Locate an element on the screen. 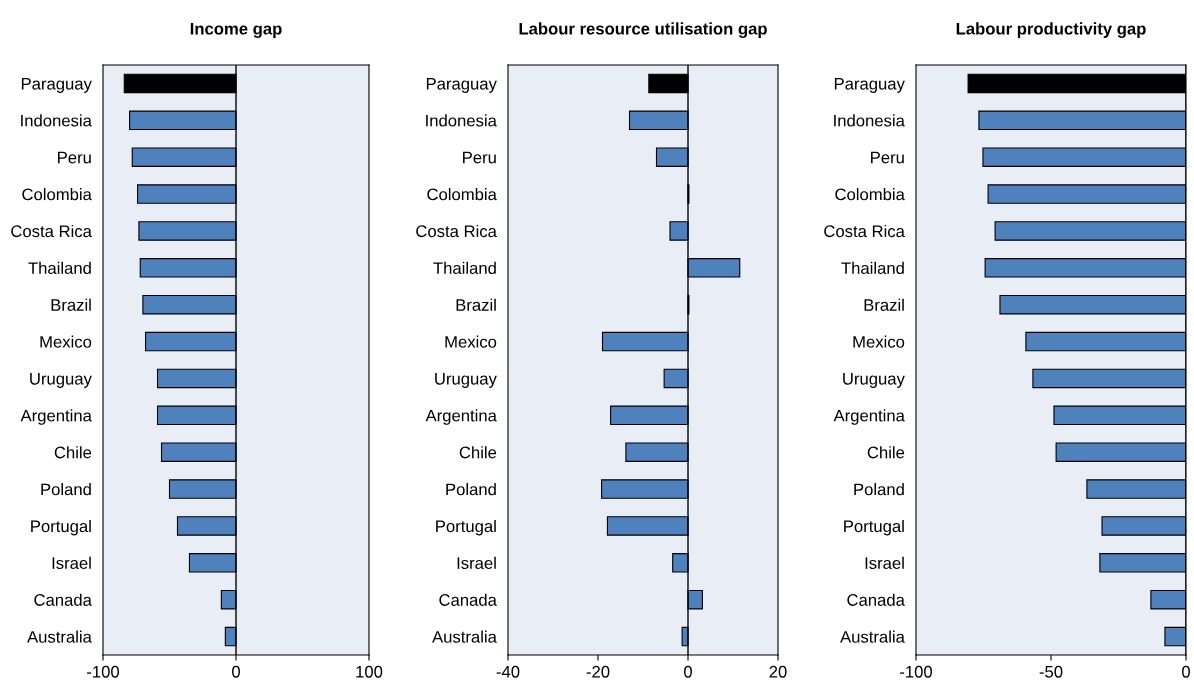 The width and height of the screenshot is (1194, 686). x-tick-label: 100 is located at coordinates (369, 671).